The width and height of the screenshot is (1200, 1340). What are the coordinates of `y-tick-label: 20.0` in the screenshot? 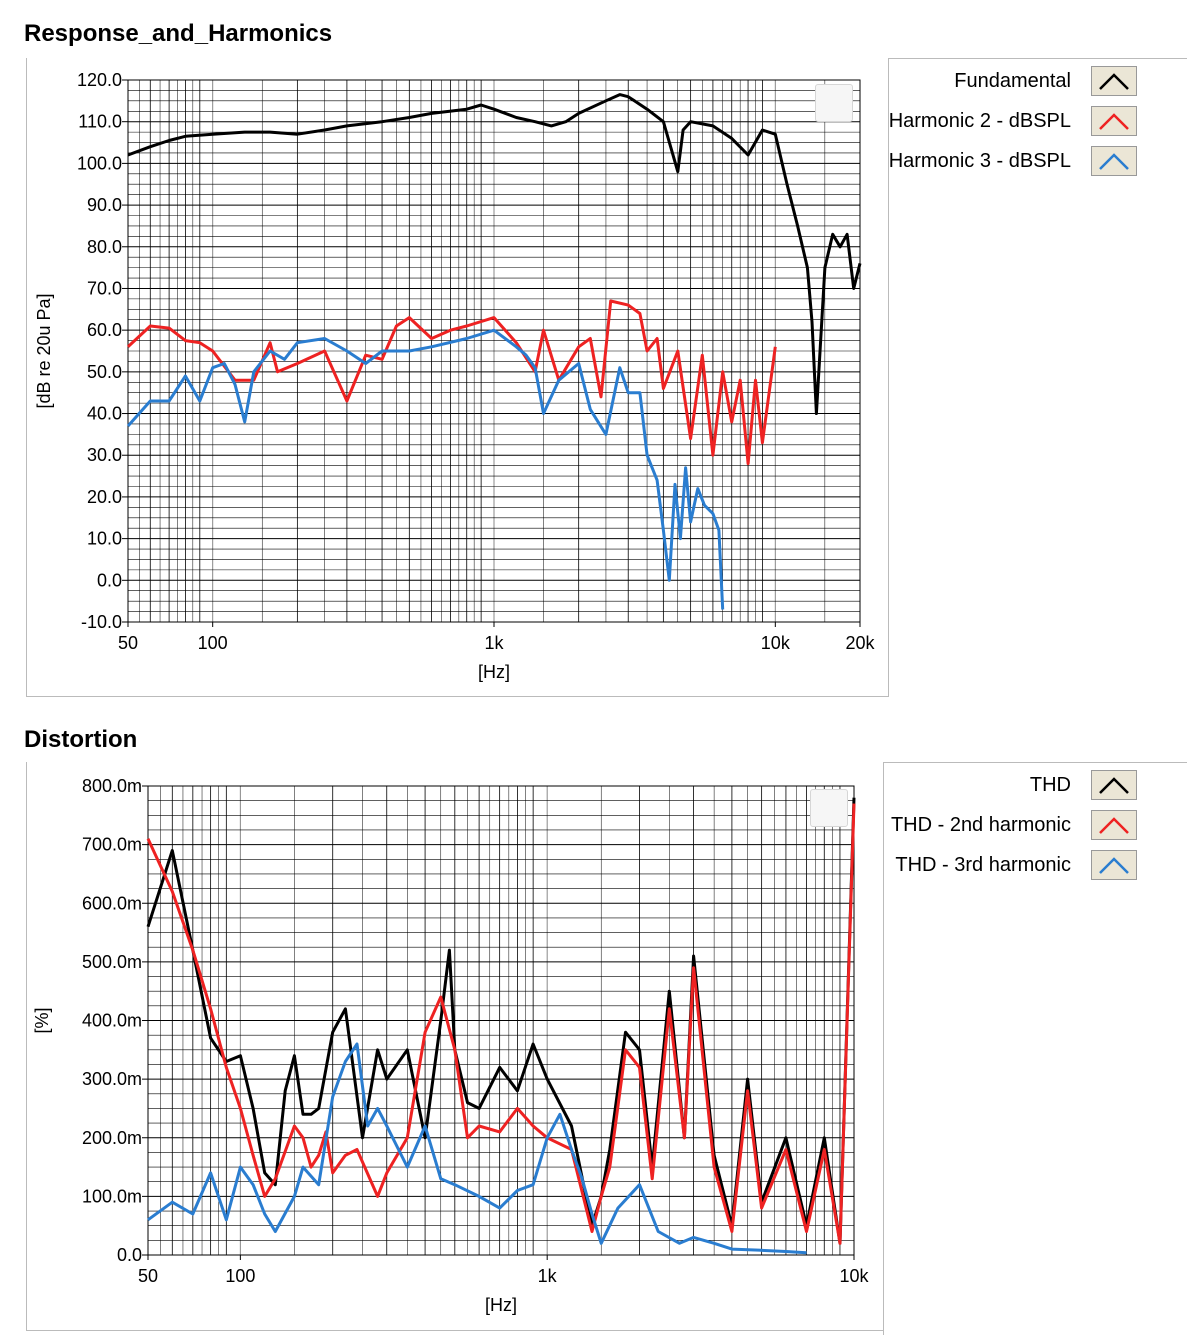 It's located at (104, 497).